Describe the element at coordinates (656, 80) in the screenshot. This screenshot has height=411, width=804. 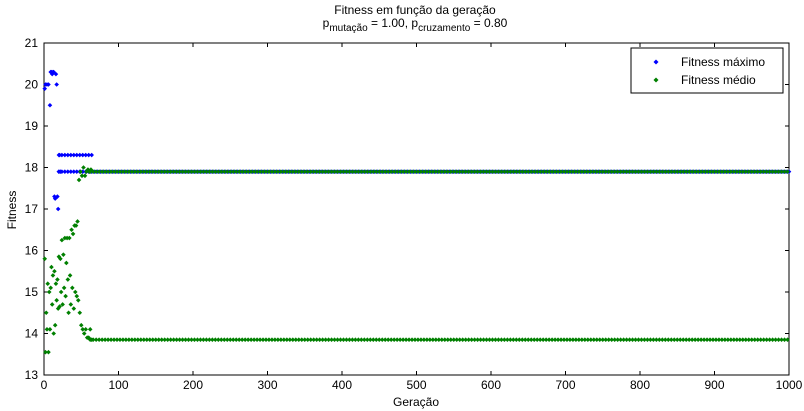
I see `legend-marker-mean` at that location.